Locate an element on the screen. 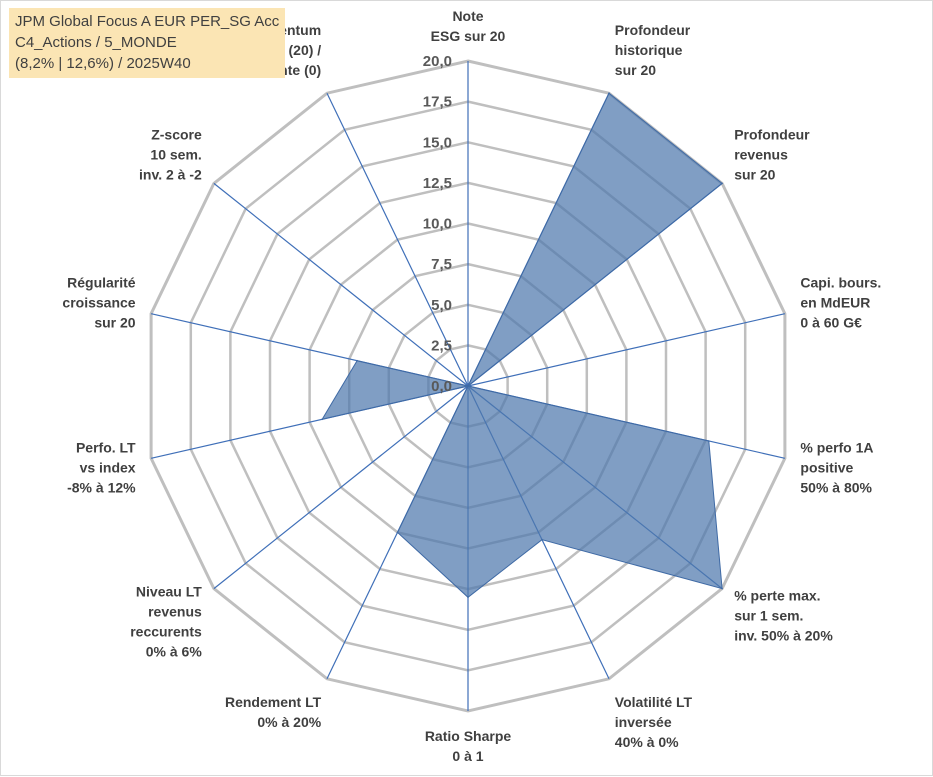 This screenshot has height=777, width=933. axis-label: Régularité croissance sur 20 is located at coordinates (98, 303).